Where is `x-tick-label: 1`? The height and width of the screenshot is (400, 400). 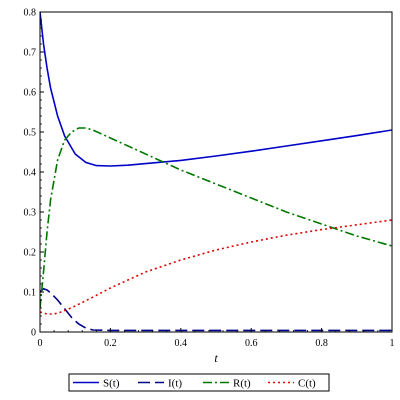 x-tick-label: 1 is located at coordinates (392, 343).